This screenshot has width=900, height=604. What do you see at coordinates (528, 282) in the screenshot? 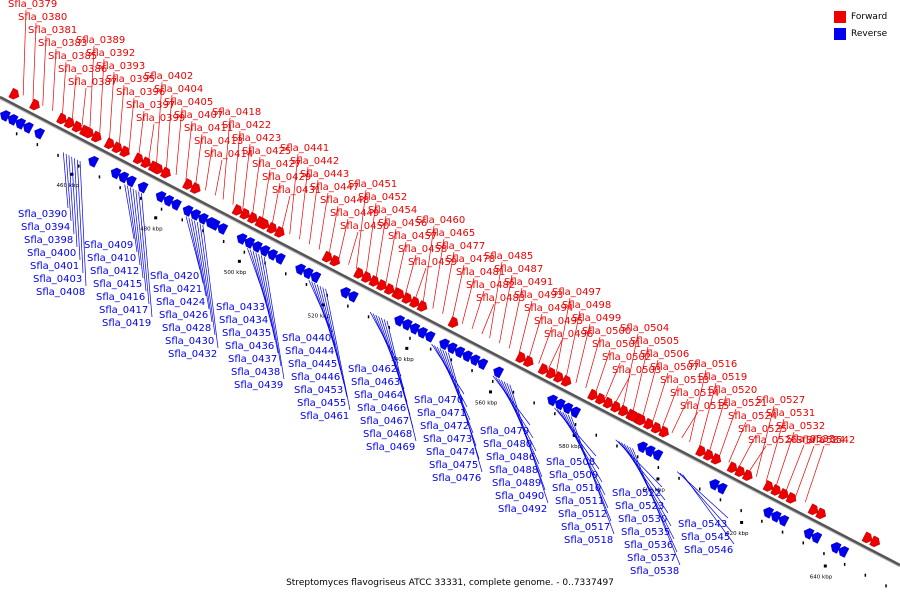
I see `gene-label-forward: Sfla_0491` at bounding box center [528, 282].